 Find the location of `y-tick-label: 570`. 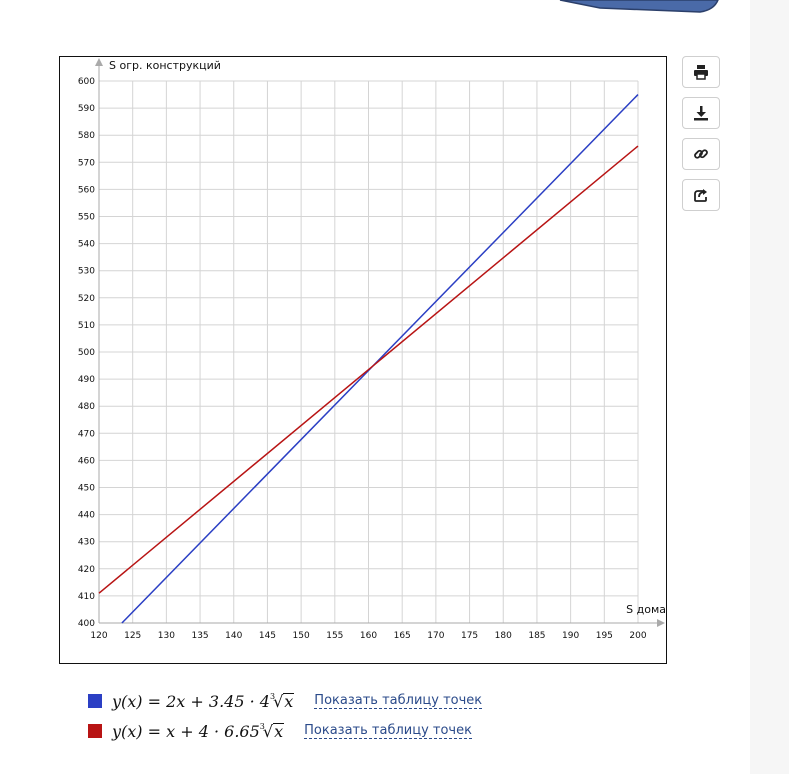

y-tick-label: 570 is located at coordinates (86, 163).